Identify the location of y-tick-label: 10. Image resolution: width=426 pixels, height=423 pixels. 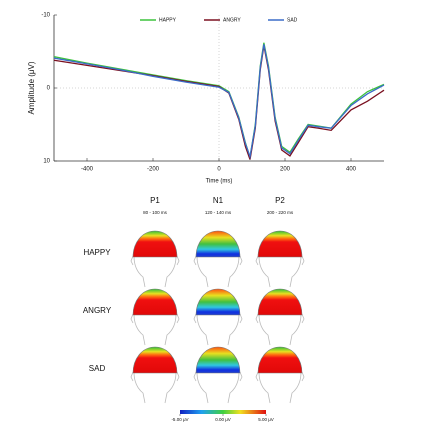
(46, 162).